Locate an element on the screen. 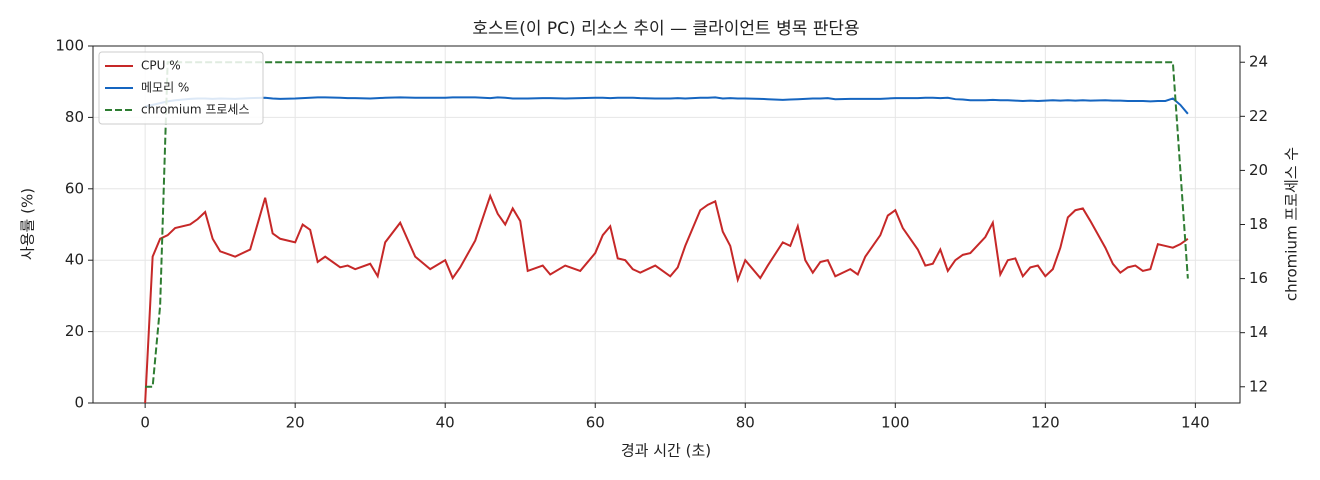  x-tick-label: 120 is located at coordinates (1045, 423).